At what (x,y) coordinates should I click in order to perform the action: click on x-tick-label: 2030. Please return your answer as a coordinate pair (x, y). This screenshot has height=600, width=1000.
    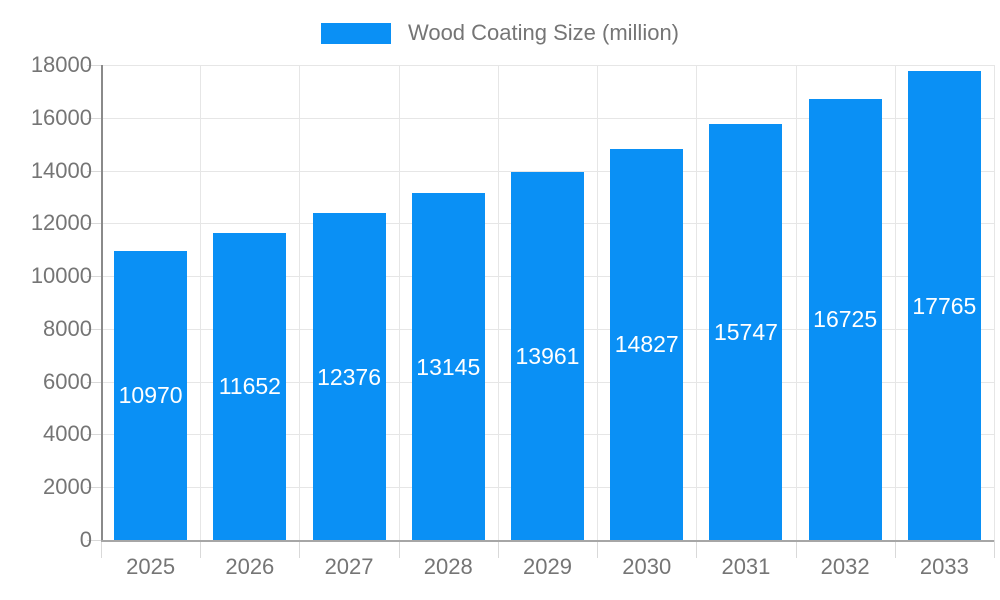
    Looking at the image, I should click on (647, 566).